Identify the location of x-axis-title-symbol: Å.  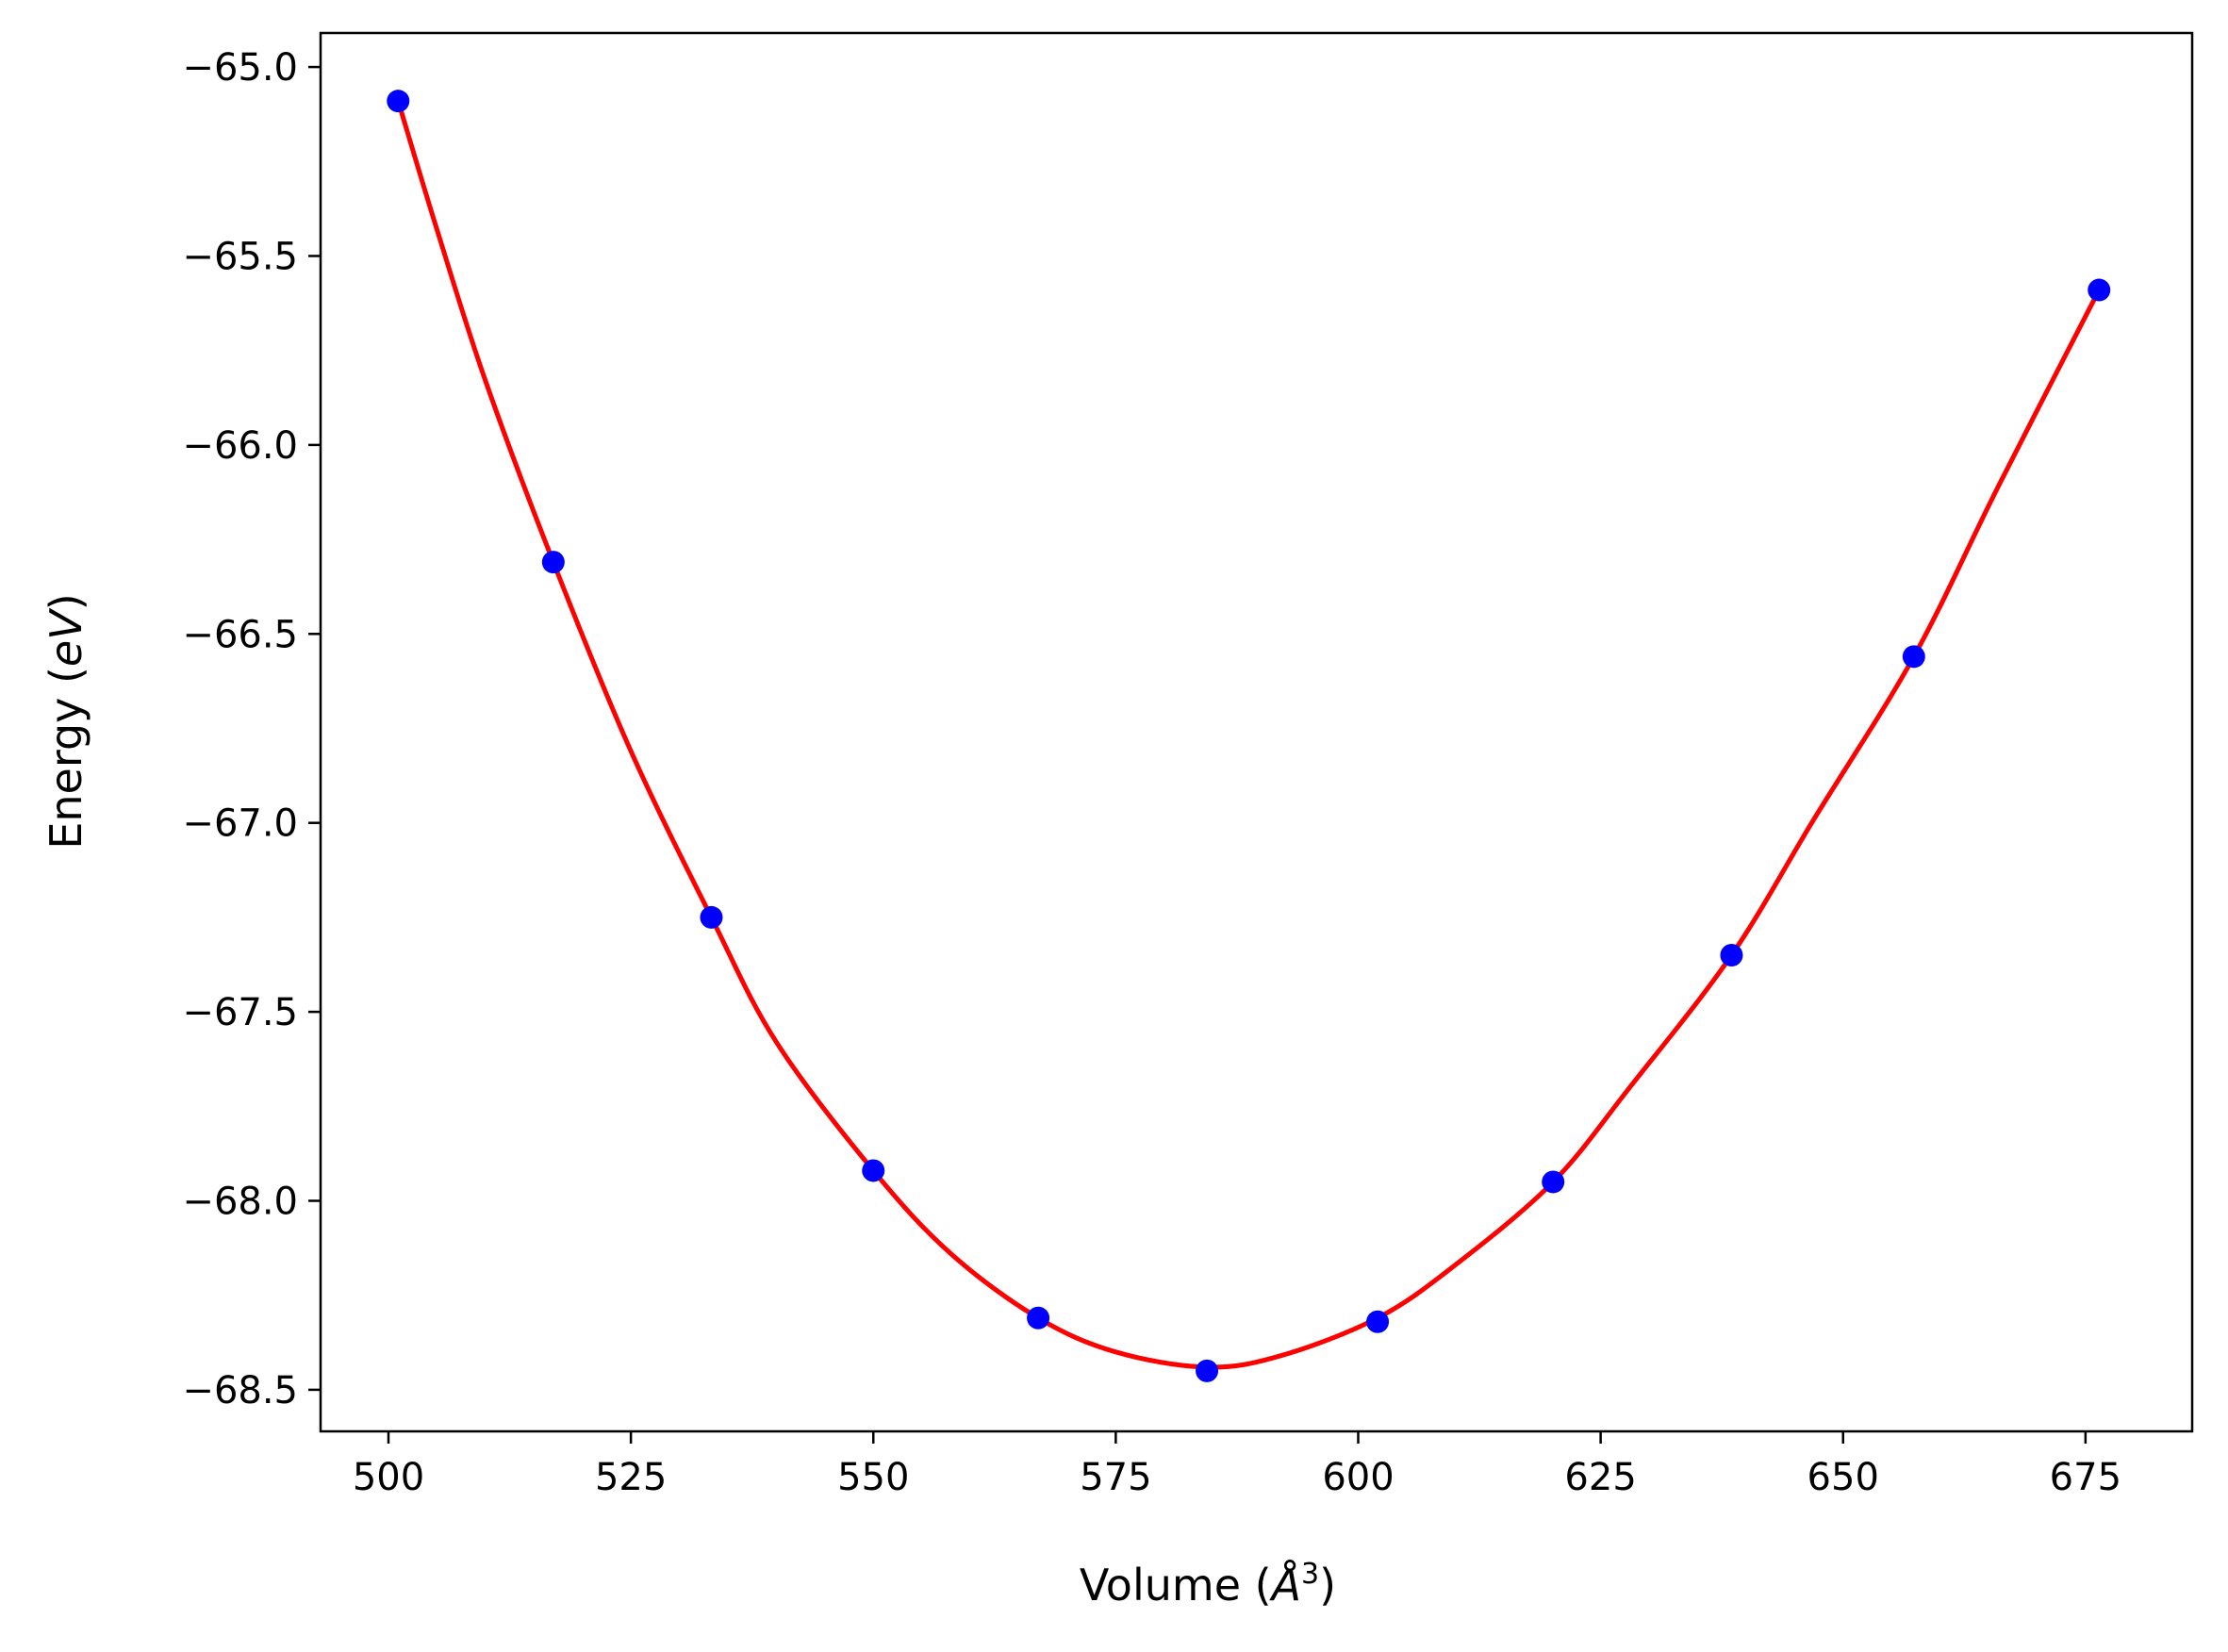
(1285, 1585).